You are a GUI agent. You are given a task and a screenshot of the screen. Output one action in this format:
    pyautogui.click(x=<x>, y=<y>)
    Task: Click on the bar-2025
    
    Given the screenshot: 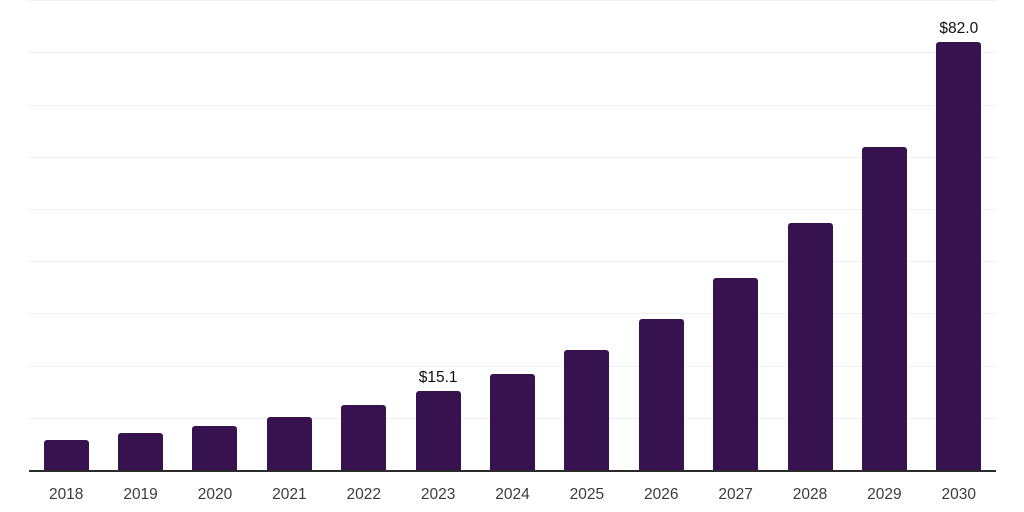 What is the action you would take?
    pyautogui.click(x=587, y=409)
    